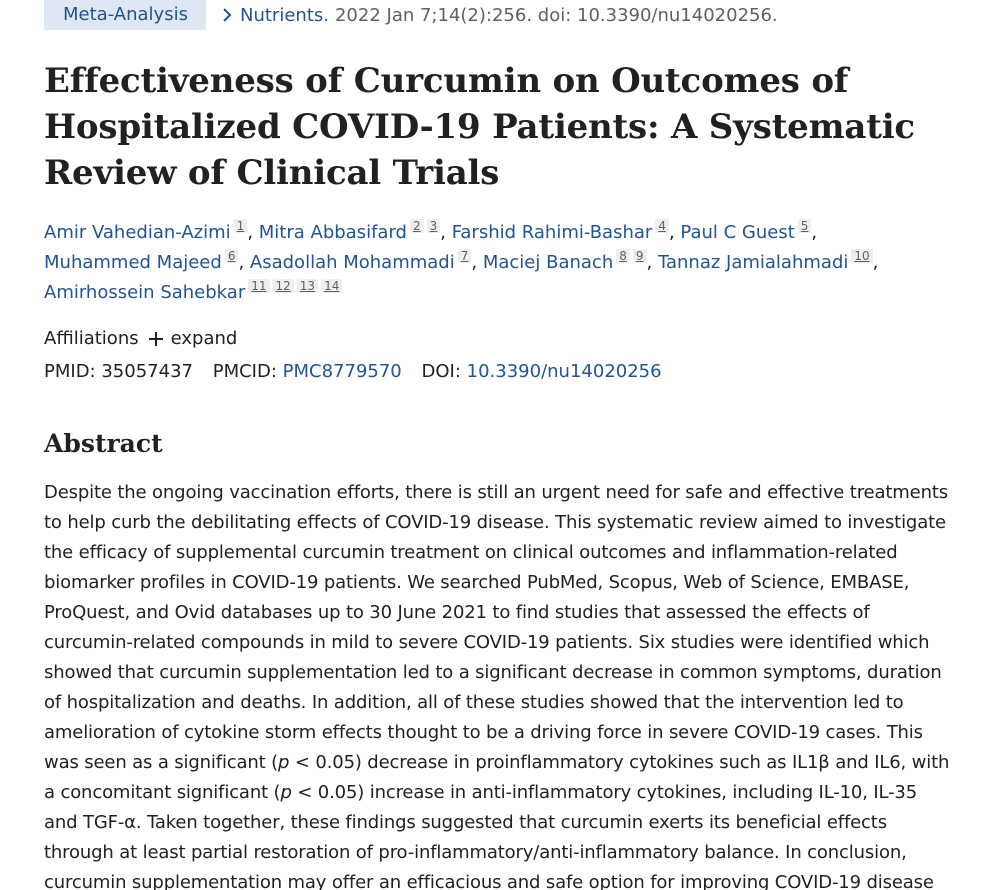 The height and width of the screenshot is (890, 982). Describe the element at coordinates (283, 286) in the screenshot. I see `affiliation-number: 12` at that location.